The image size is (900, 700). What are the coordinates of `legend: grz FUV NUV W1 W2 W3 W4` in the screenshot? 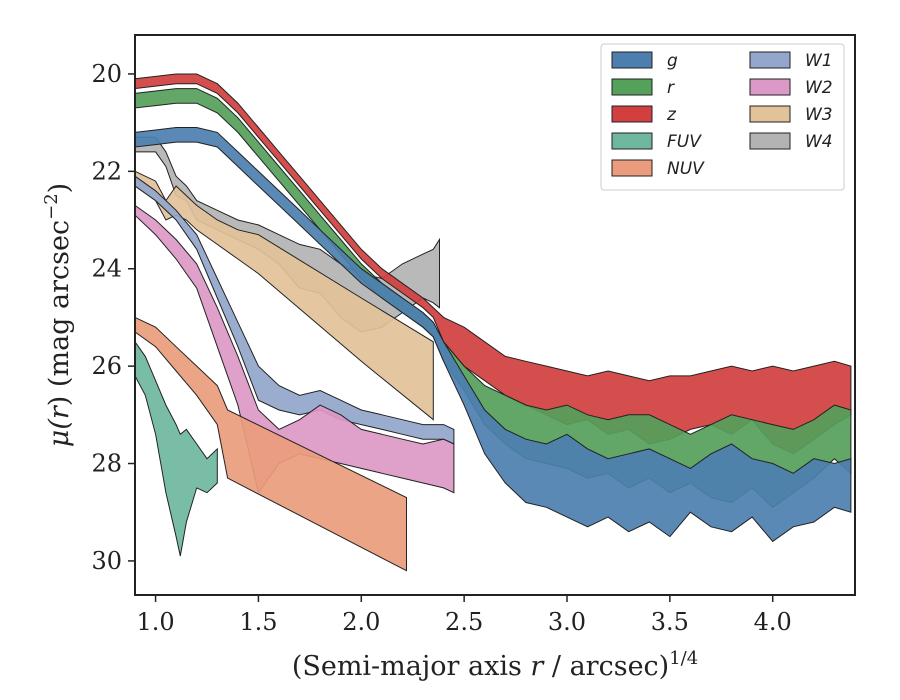 It's located at (722, 117).